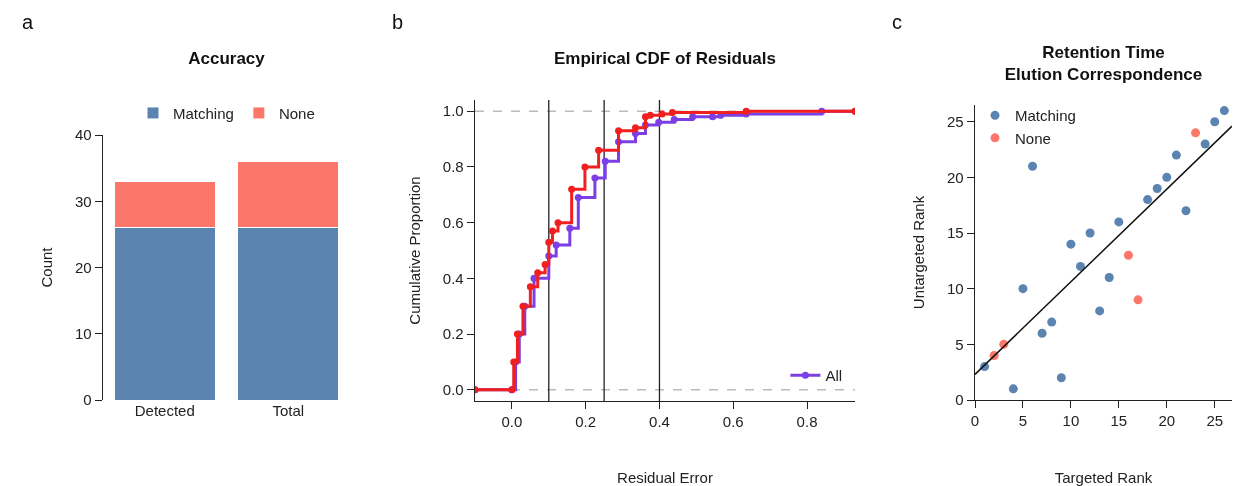 This screenshot has width=1234, height=486. I want to click on x-axis-title: Targeted Rank, so click(1103, 477).